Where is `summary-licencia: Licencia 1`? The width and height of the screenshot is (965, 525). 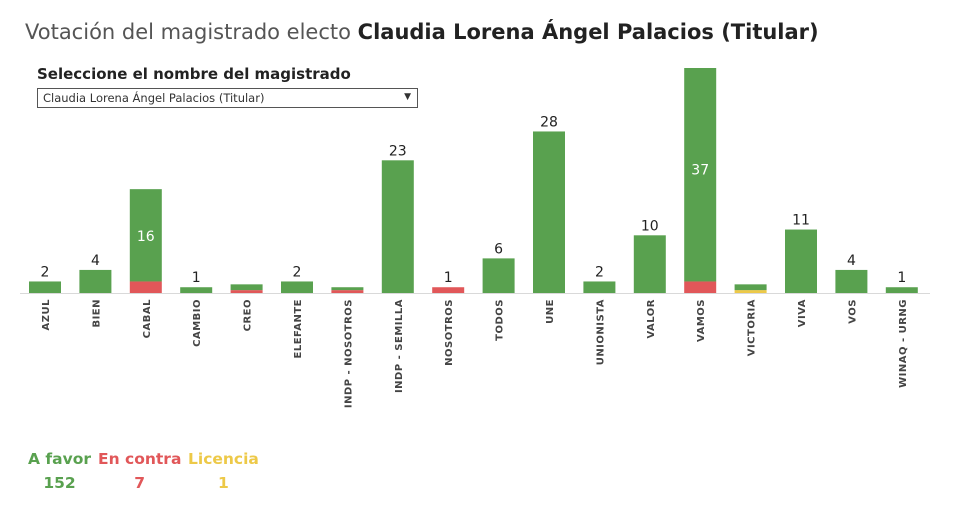
summary-licencia: Licencia 1 is located at coordinates (223, 471).